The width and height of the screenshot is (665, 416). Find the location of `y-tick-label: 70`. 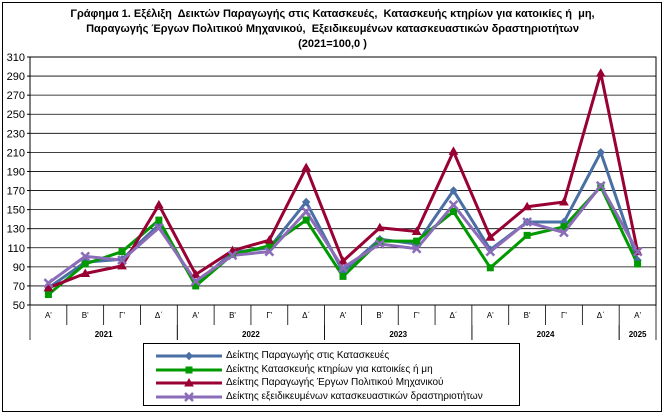

y-tick-label: 70 is located at coordinates (19, 287).